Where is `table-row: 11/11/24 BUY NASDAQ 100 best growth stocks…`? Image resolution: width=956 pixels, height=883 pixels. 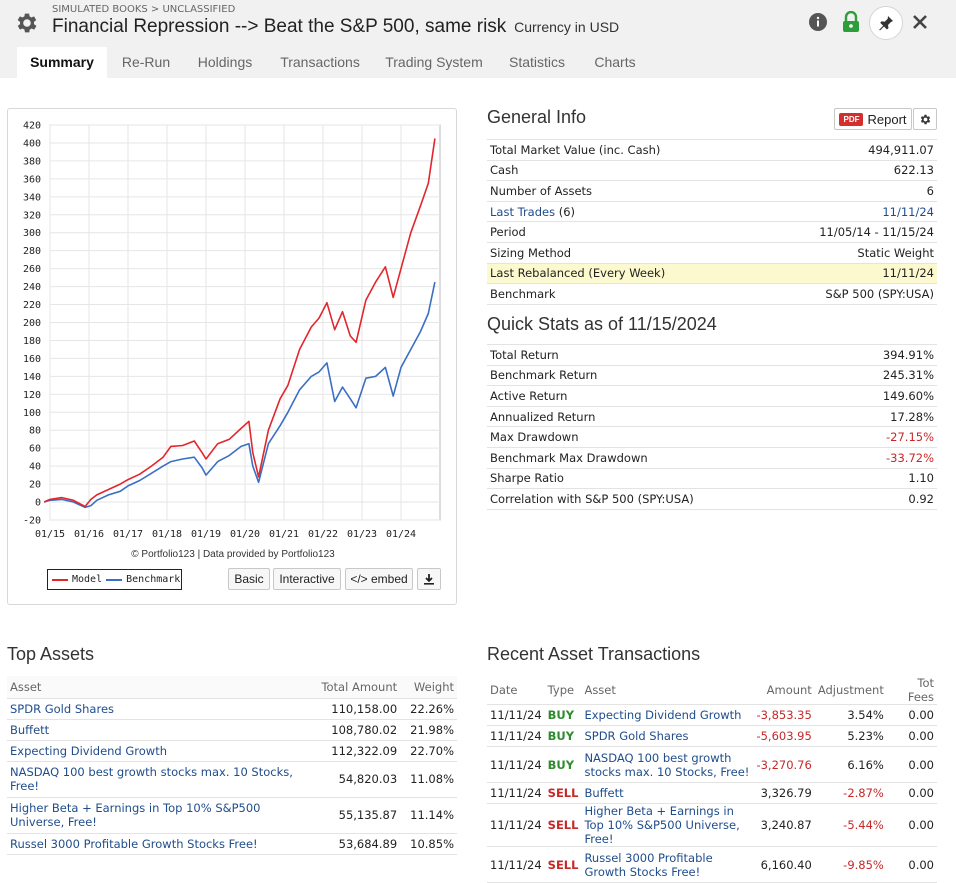 table-row: 11/11/24 BUY NASDAQ 100 best growth stocks… is located at coordinates (712, 764).